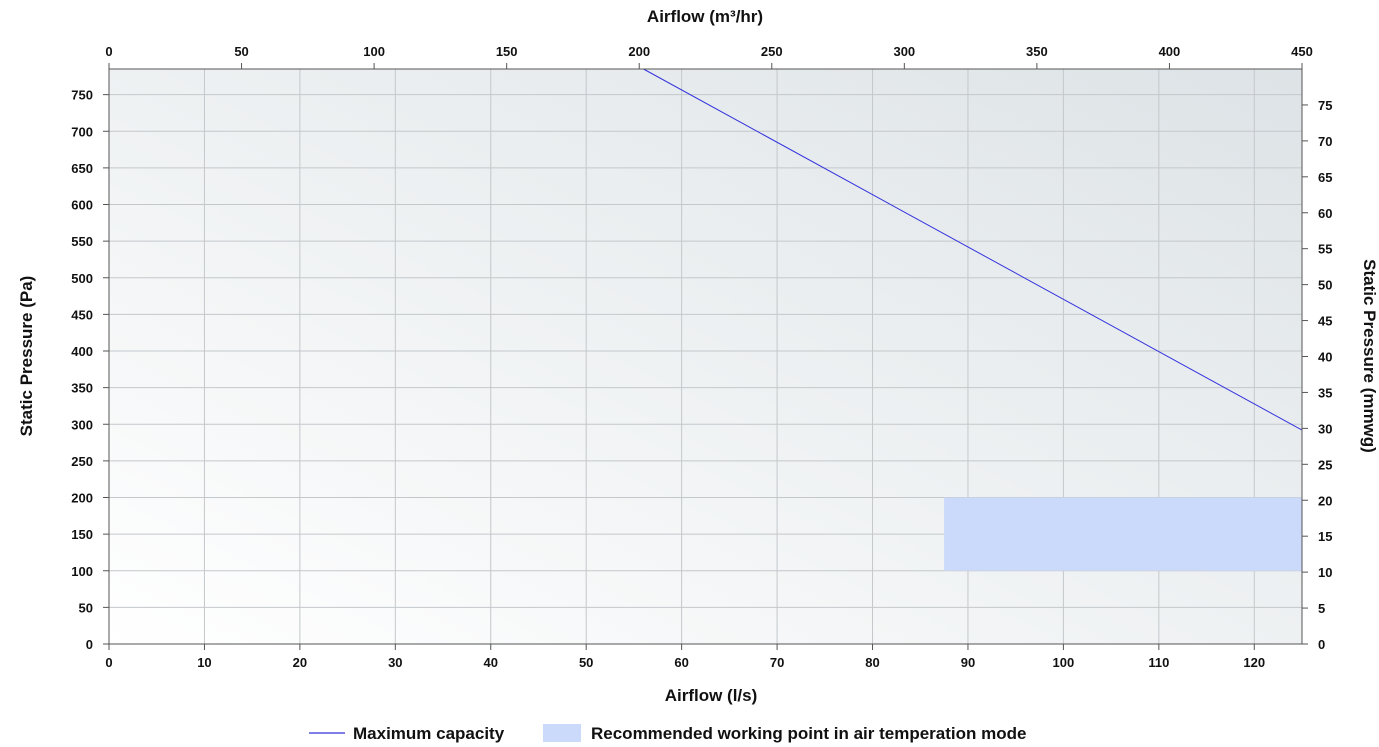  What do you see at coordinates (904, 51) in the screenshot?
I see `x-top-tick-label: 300` at bounding box center [904, 51].